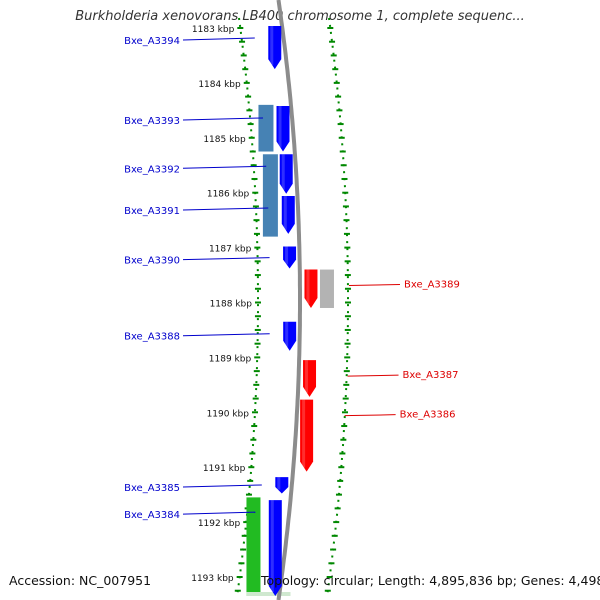 This screenshot has height=600, width=600. I want to click on gene-label: Bxe_A3385, so click(152, 488).